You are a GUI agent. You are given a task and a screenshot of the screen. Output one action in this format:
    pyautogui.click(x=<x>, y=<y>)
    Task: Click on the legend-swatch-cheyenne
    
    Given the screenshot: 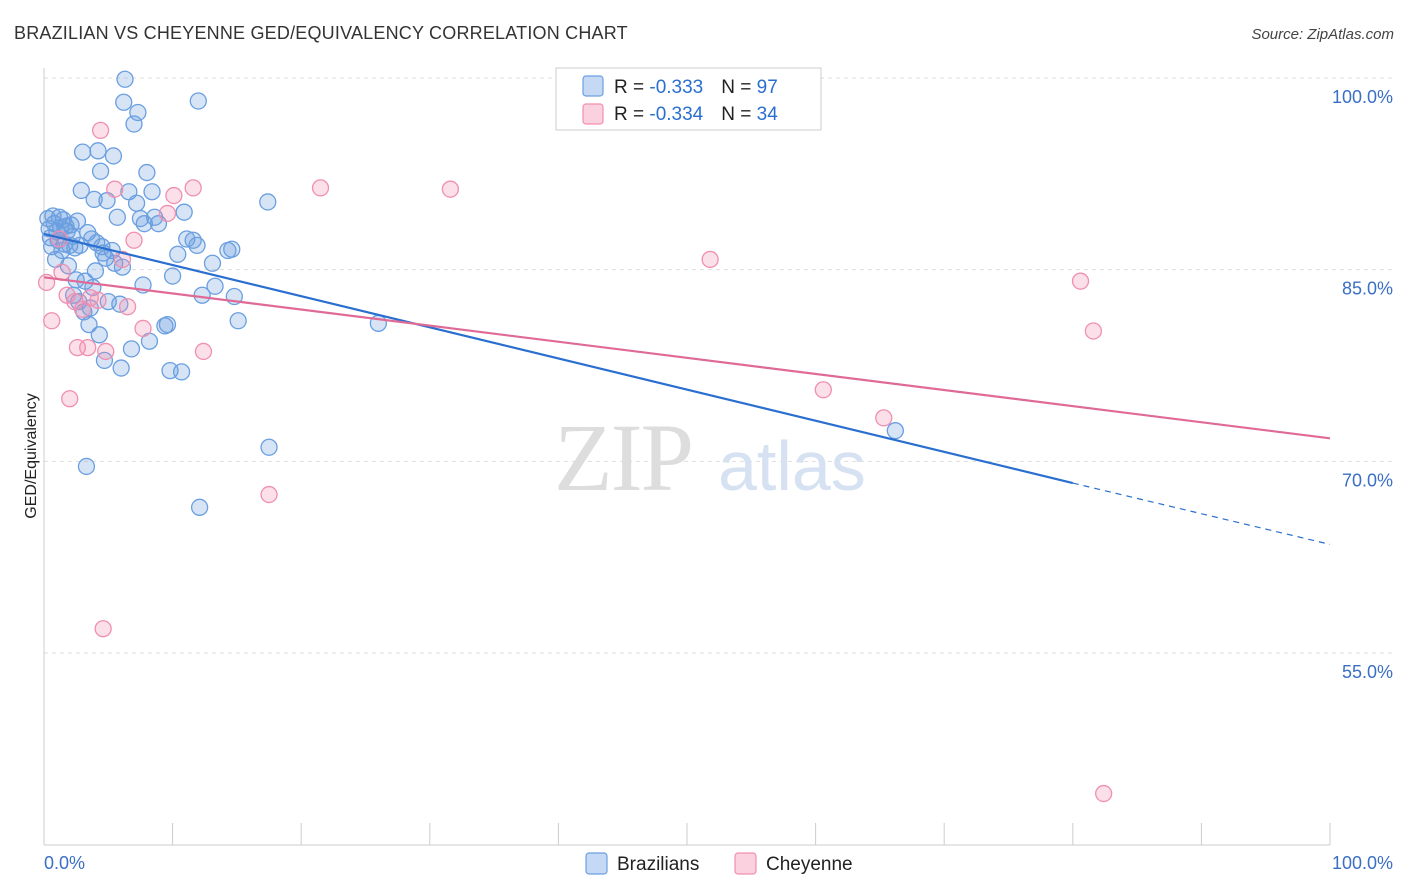 What is the action you would take?
    pyautogui.click(x=593, y=114)
    